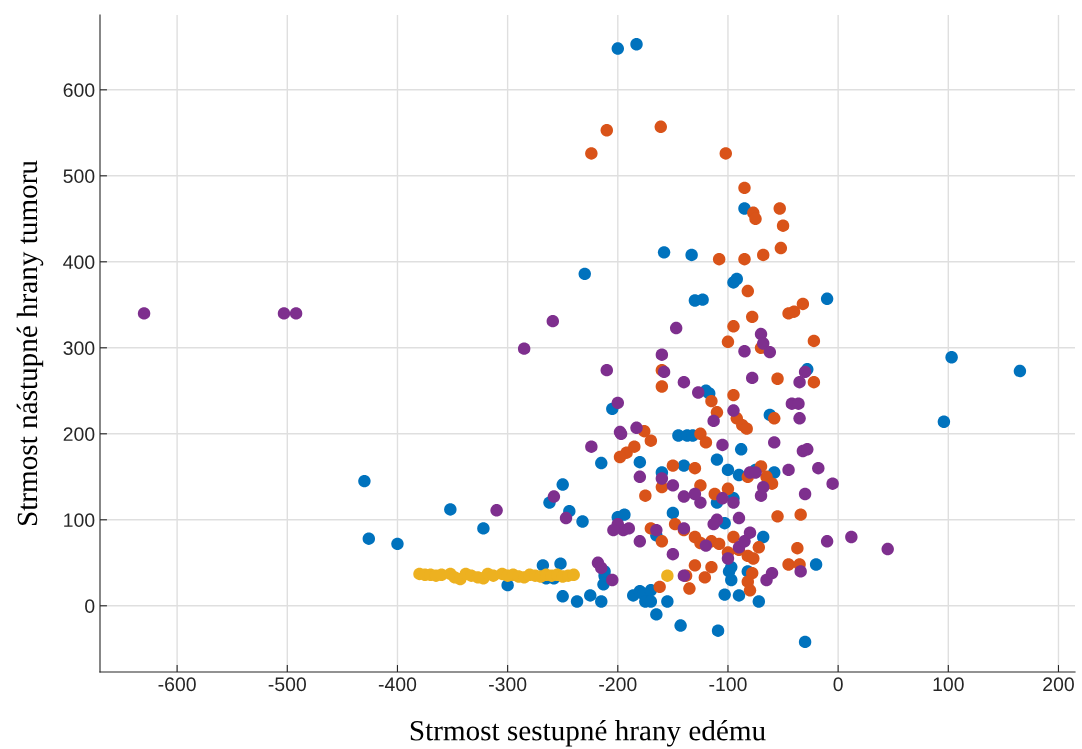 This screenshot has width=1082, height=749. I want to click on y-tick-label: 400, so click(79, 262).